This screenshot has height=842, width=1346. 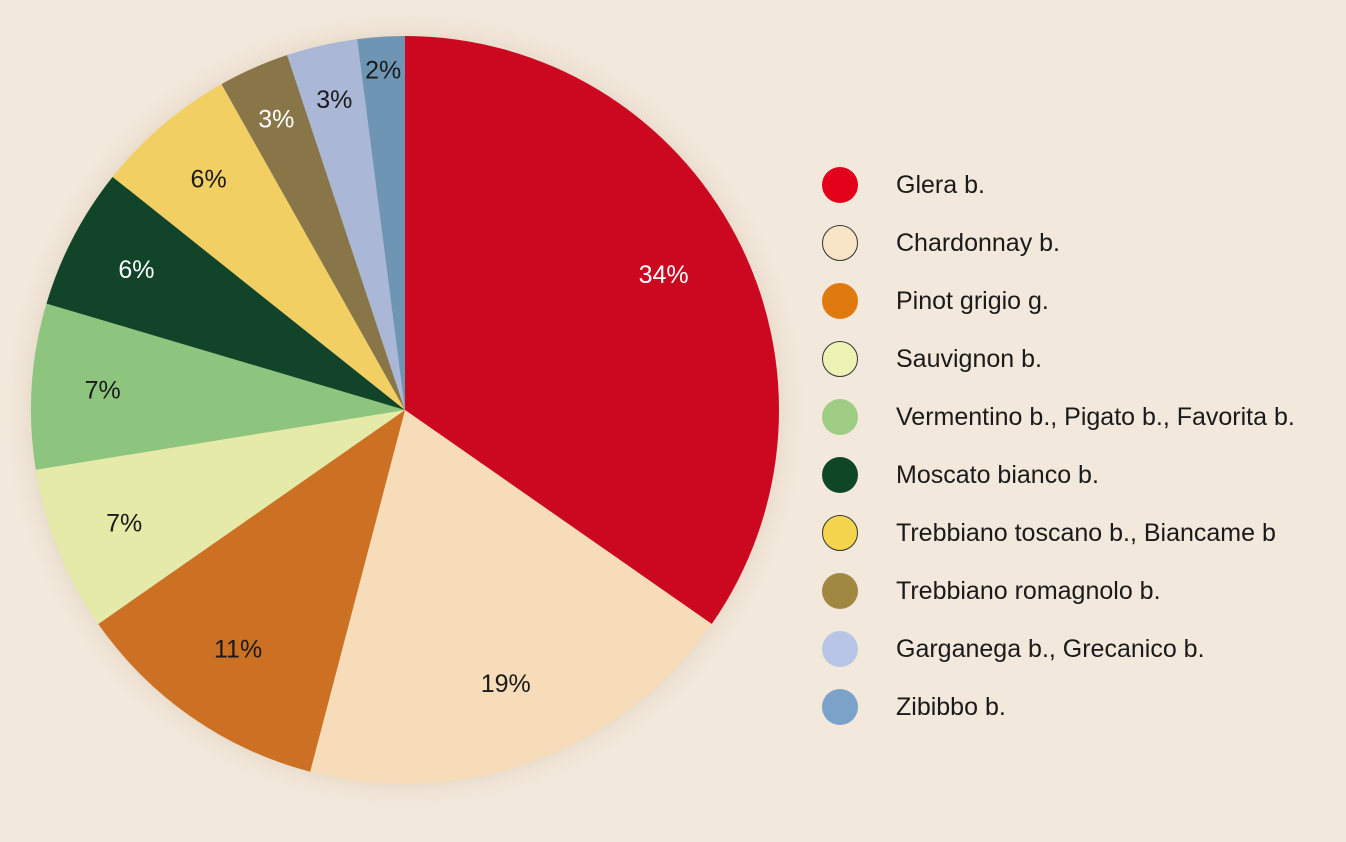 I want to click on legend-label: Vermentino b., Pigato b., Favorita b., so click(x=1095, y=416).